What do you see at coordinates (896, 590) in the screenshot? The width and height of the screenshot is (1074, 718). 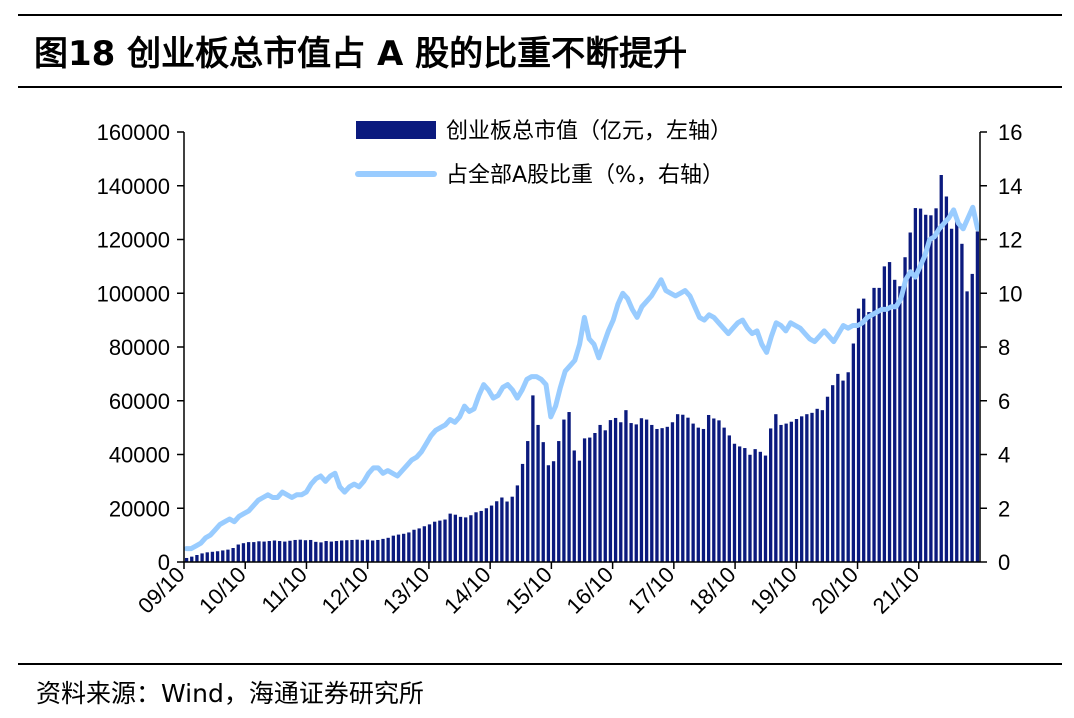 I see `x-tick-label: 21/10` at bounding box center [896, 590].